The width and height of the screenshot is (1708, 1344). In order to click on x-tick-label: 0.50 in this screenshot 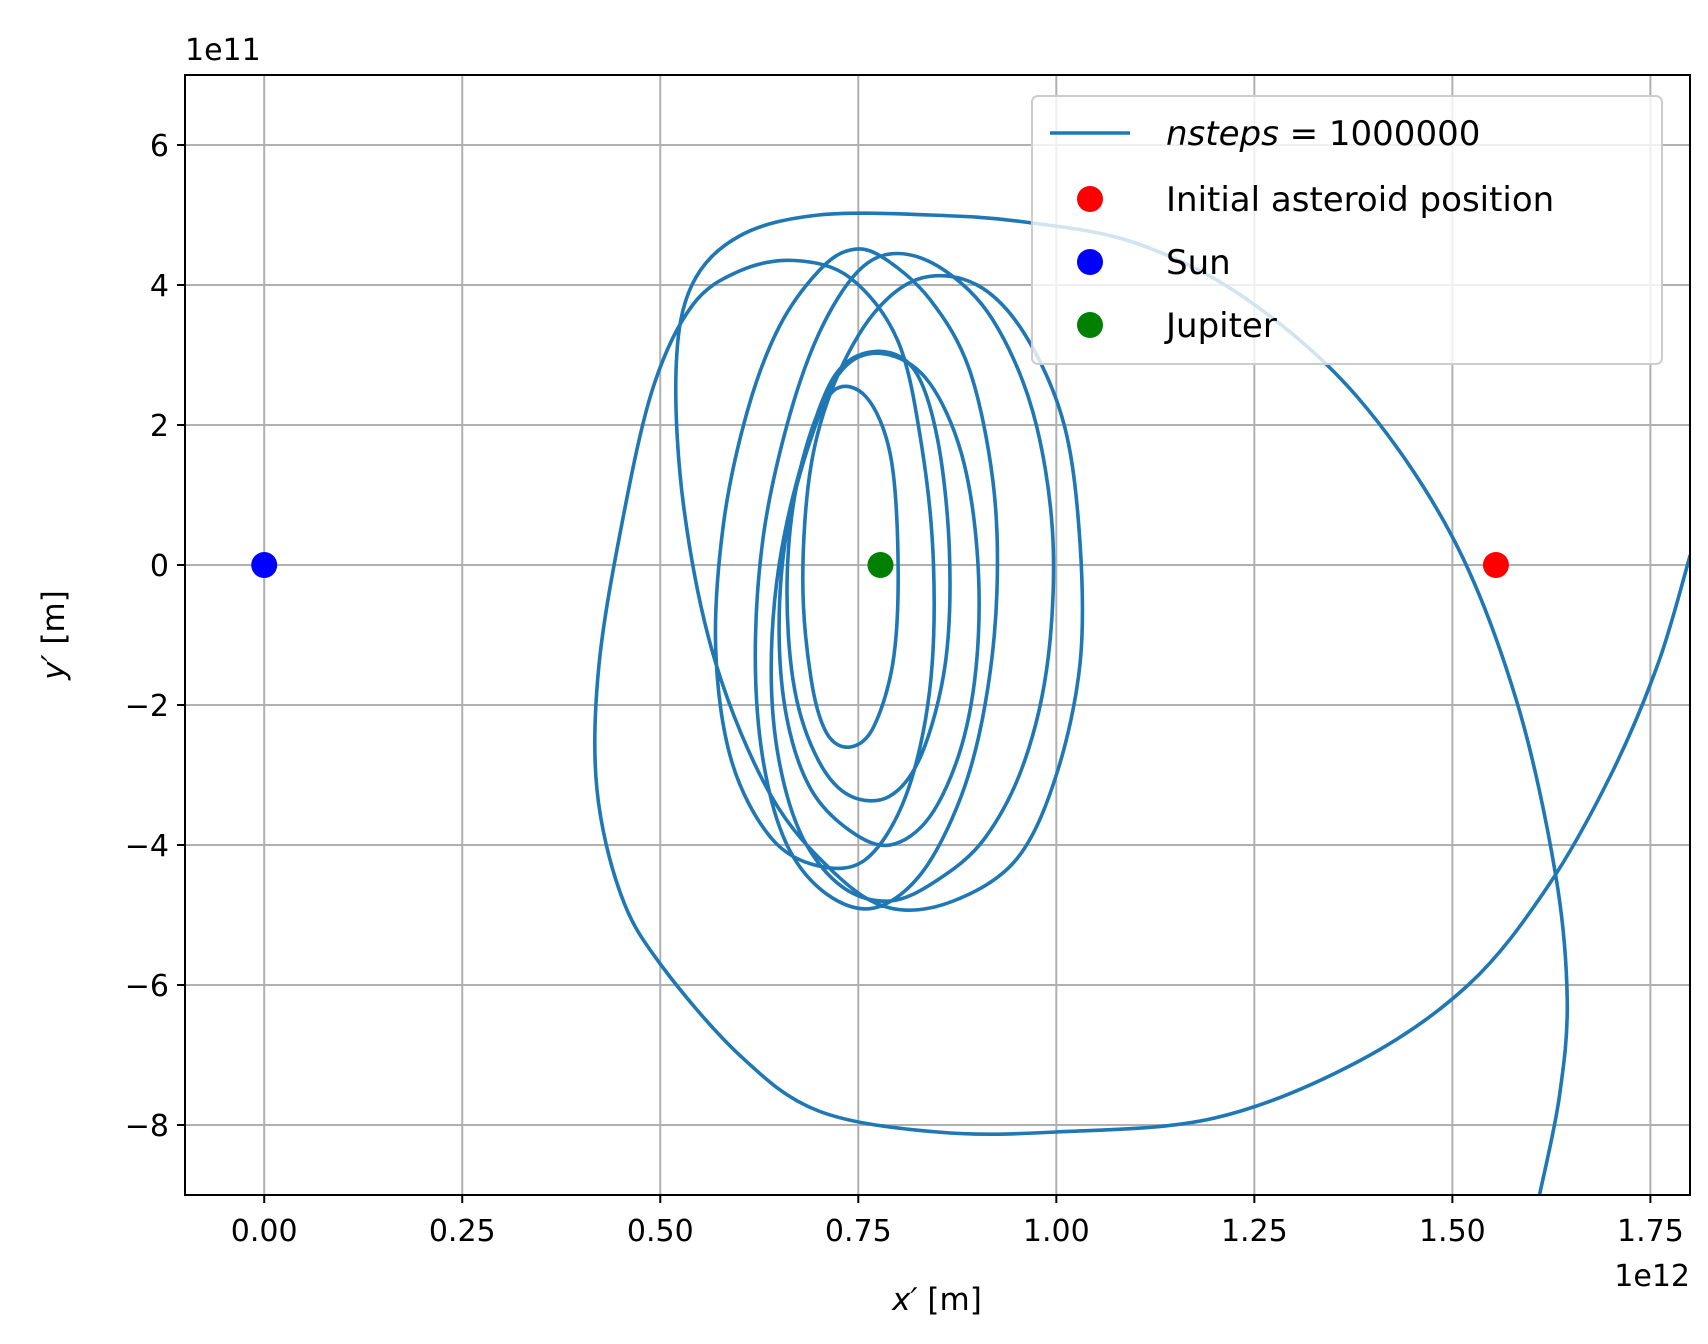, I will do `click(660, 1231)`.